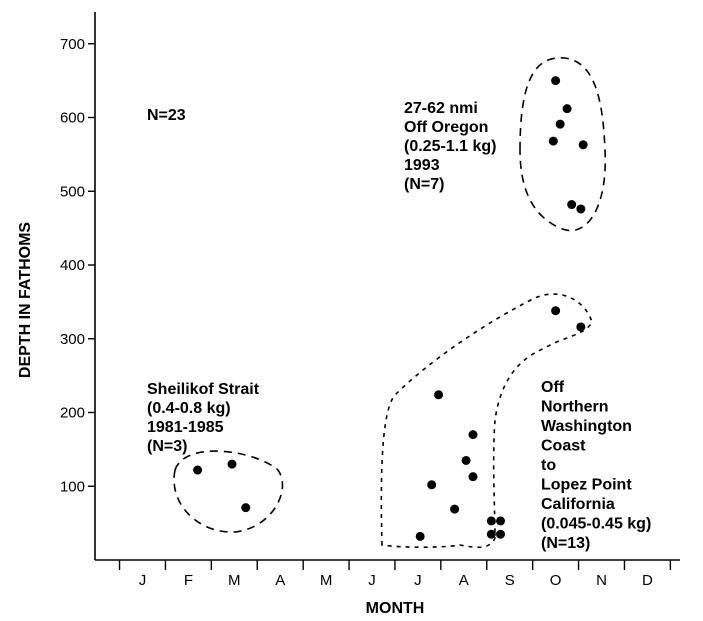  What do you see at coordinates (596, 524) in the screenshot?
I see `label-line: (0.045-0.45 kg)` at bounding box center [596, 524].